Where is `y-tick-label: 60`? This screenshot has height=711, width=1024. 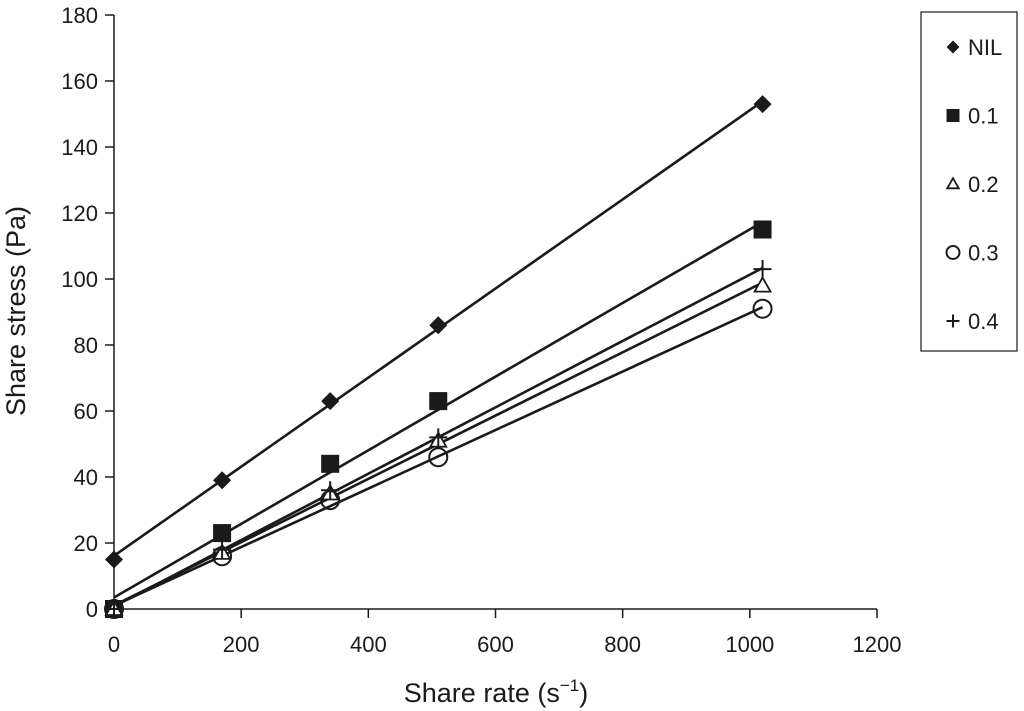
y-tick-label: 60 is located at coordinates (86, 411).